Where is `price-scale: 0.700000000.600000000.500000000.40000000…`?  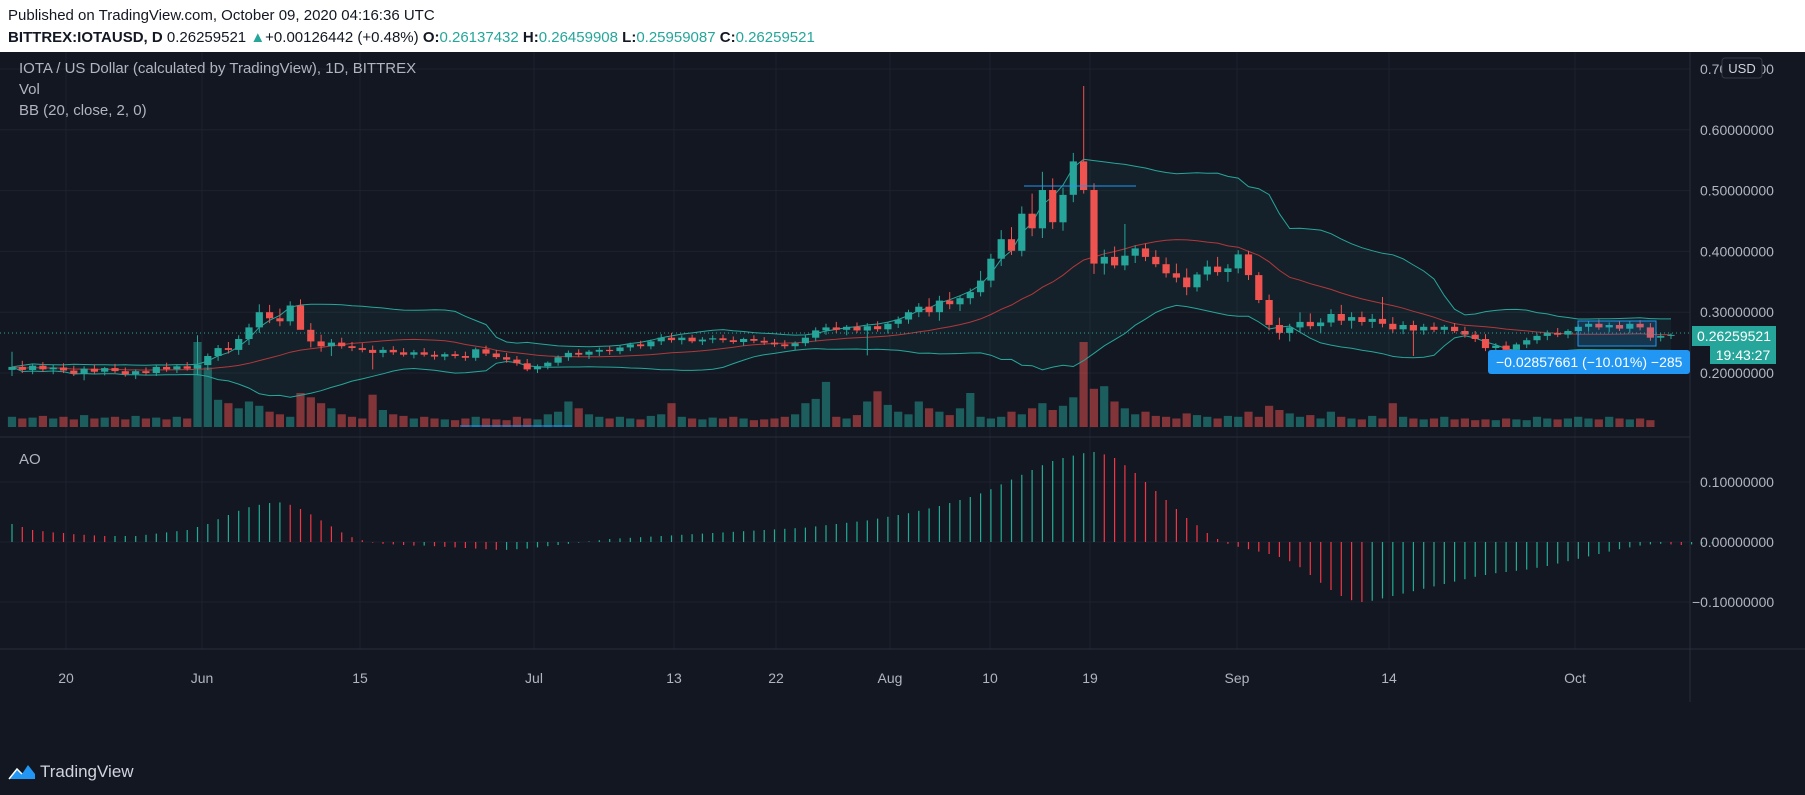 price-scale: 0.700000000.600000000.500000000.40000000… is located at coordinates (1737, 221).